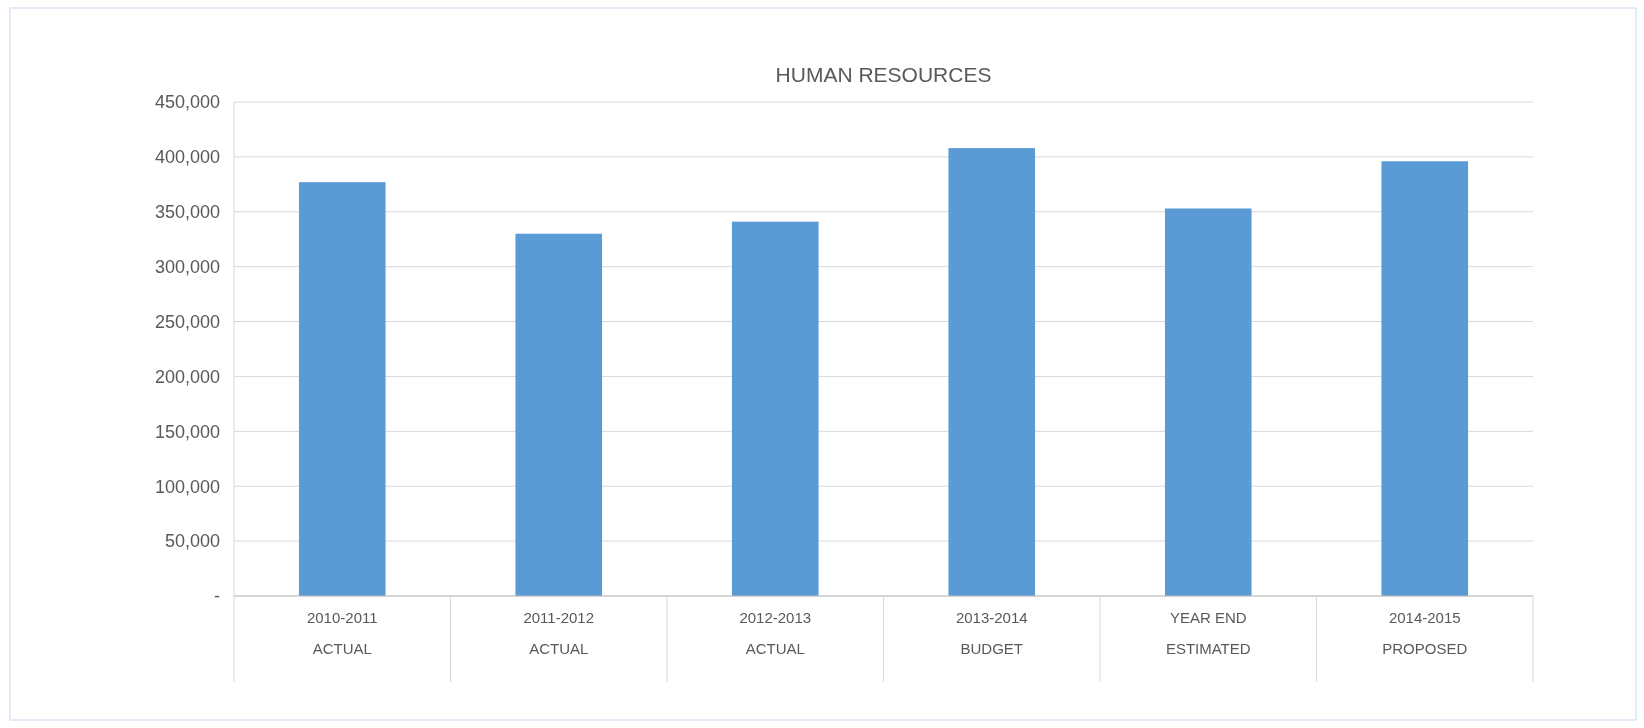  I want to click on chart-title: HUMAN RESOURCES, so click(883, 74).